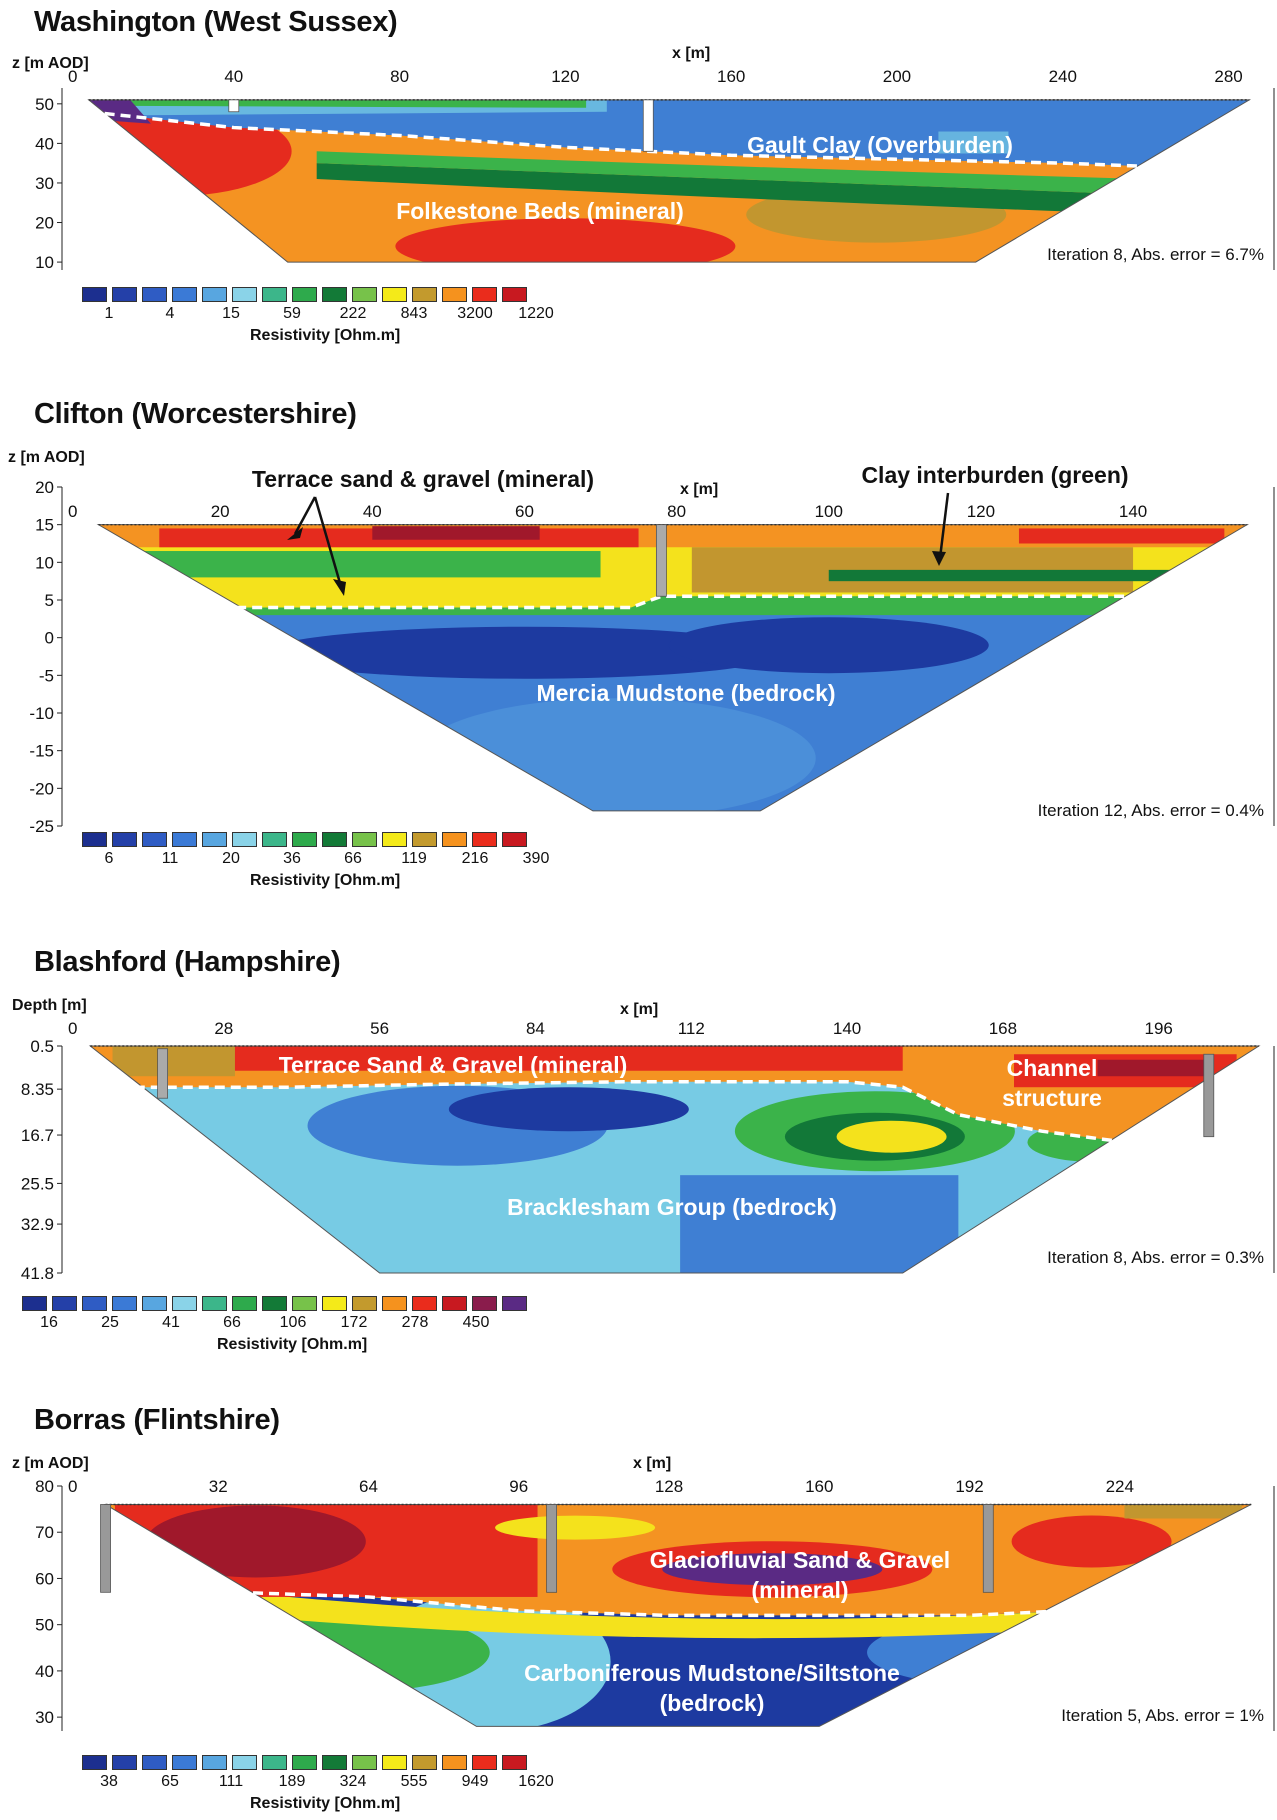 This screenshot has width=1277, height=1820. Describe the element at coordinates (44, 262) in the screenshot. I see `y-tick-label: 10` at that location.